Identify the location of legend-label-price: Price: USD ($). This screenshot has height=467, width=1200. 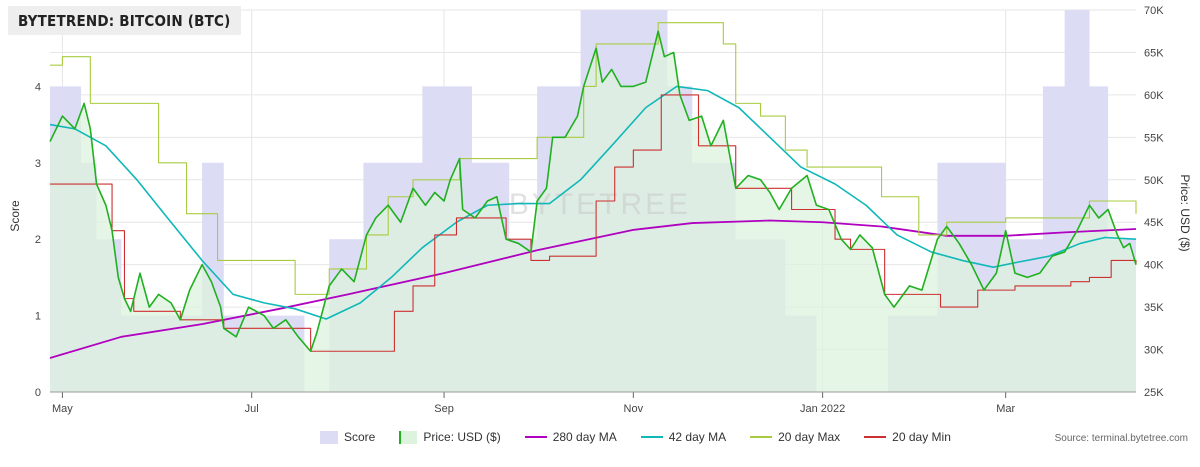
(462, 437).